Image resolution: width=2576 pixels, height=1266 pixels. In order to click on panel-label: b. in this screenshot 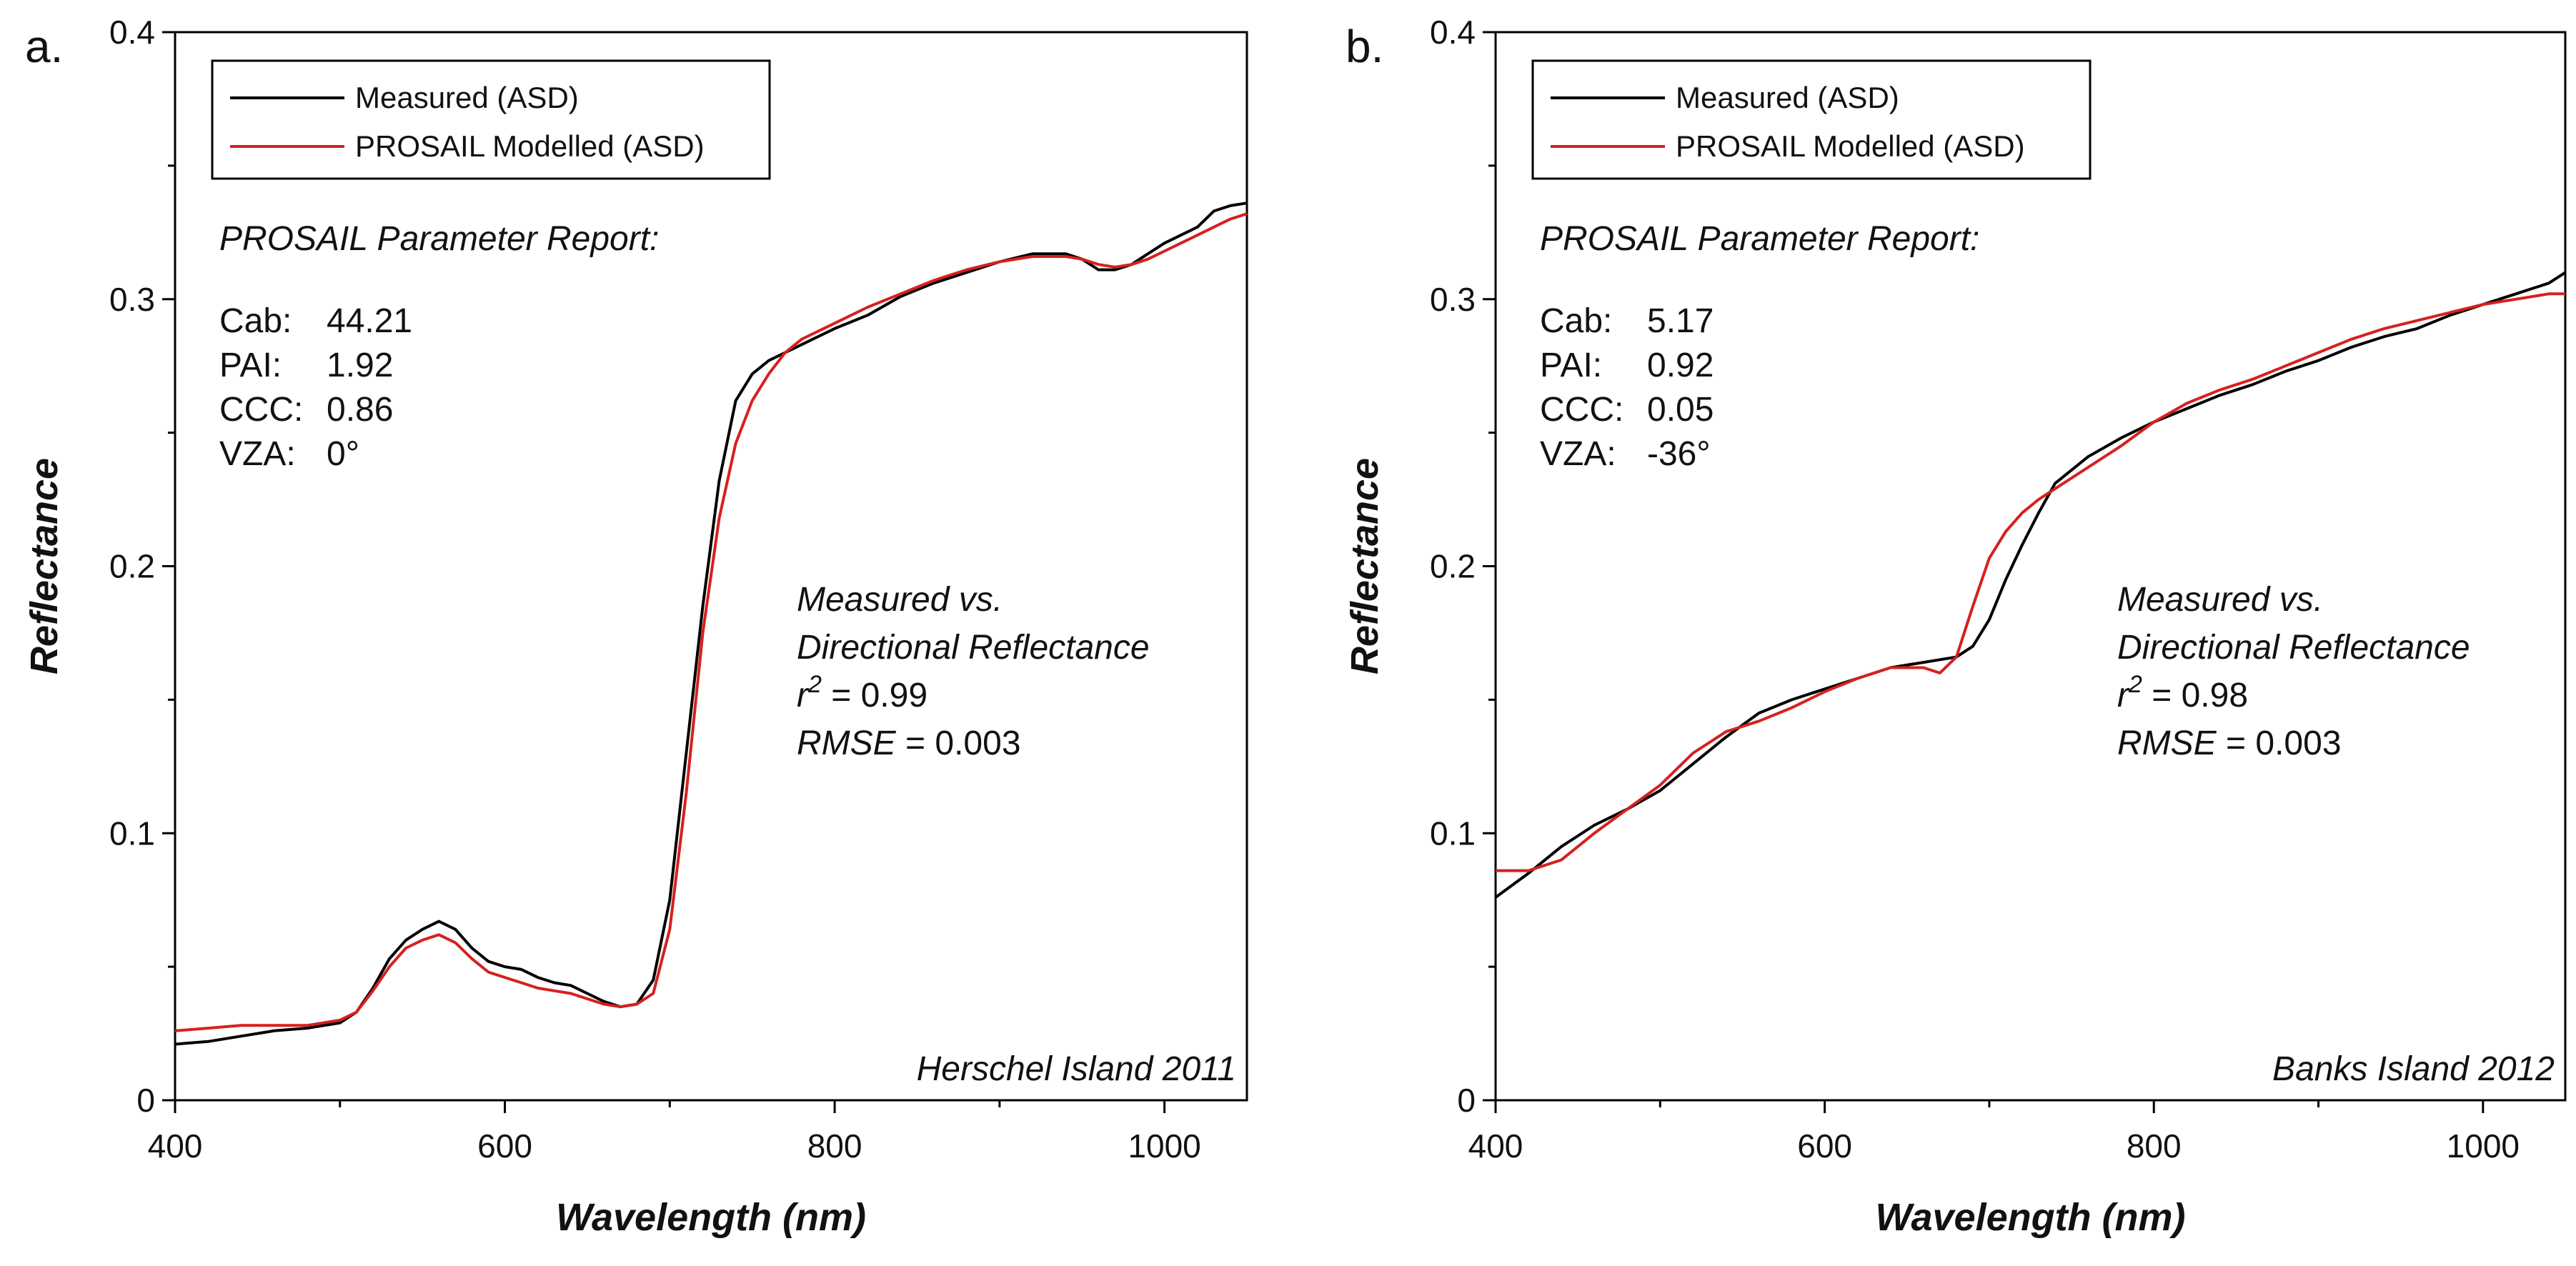, I will do `click(1364, 46)`.